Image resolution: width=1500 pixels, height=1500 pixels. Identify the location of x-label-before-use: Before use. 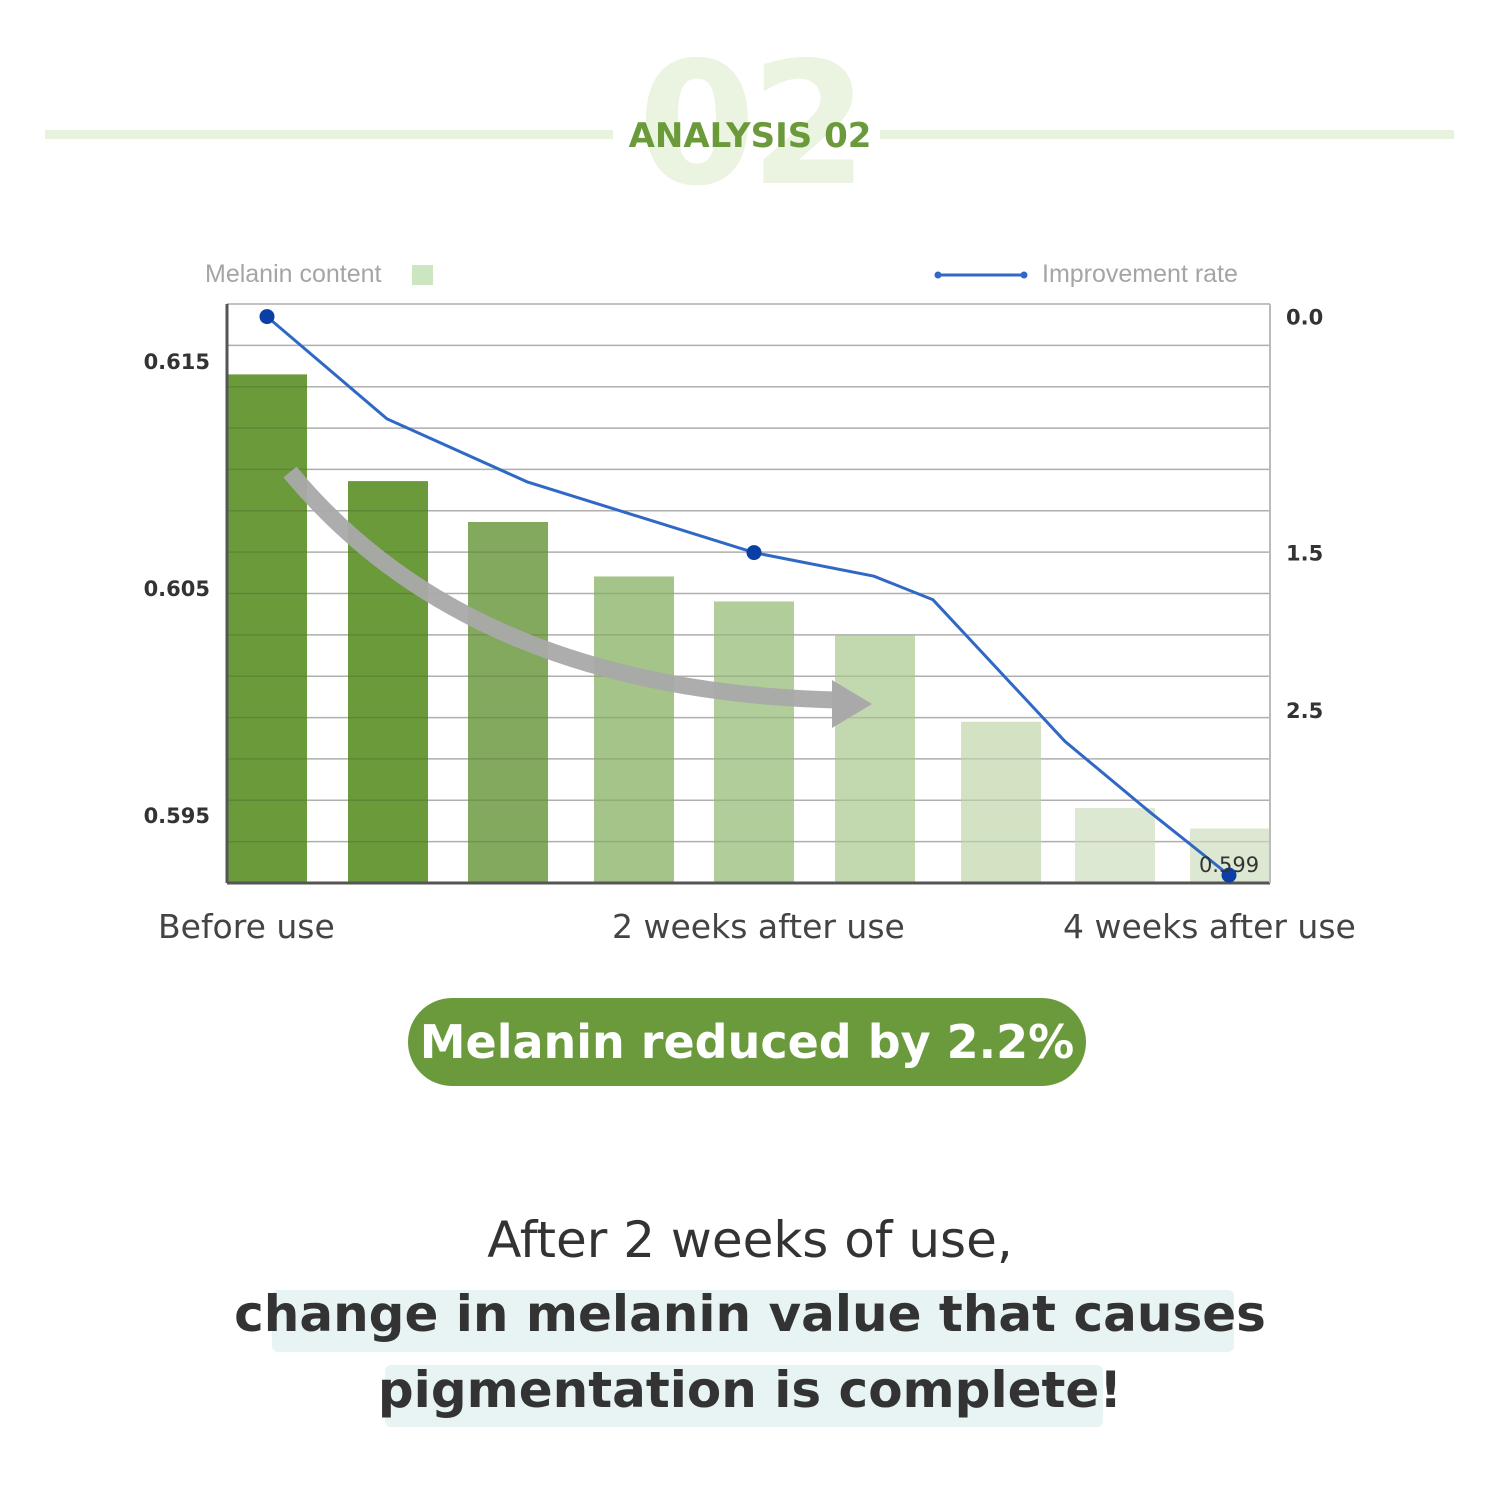
(246, 926).